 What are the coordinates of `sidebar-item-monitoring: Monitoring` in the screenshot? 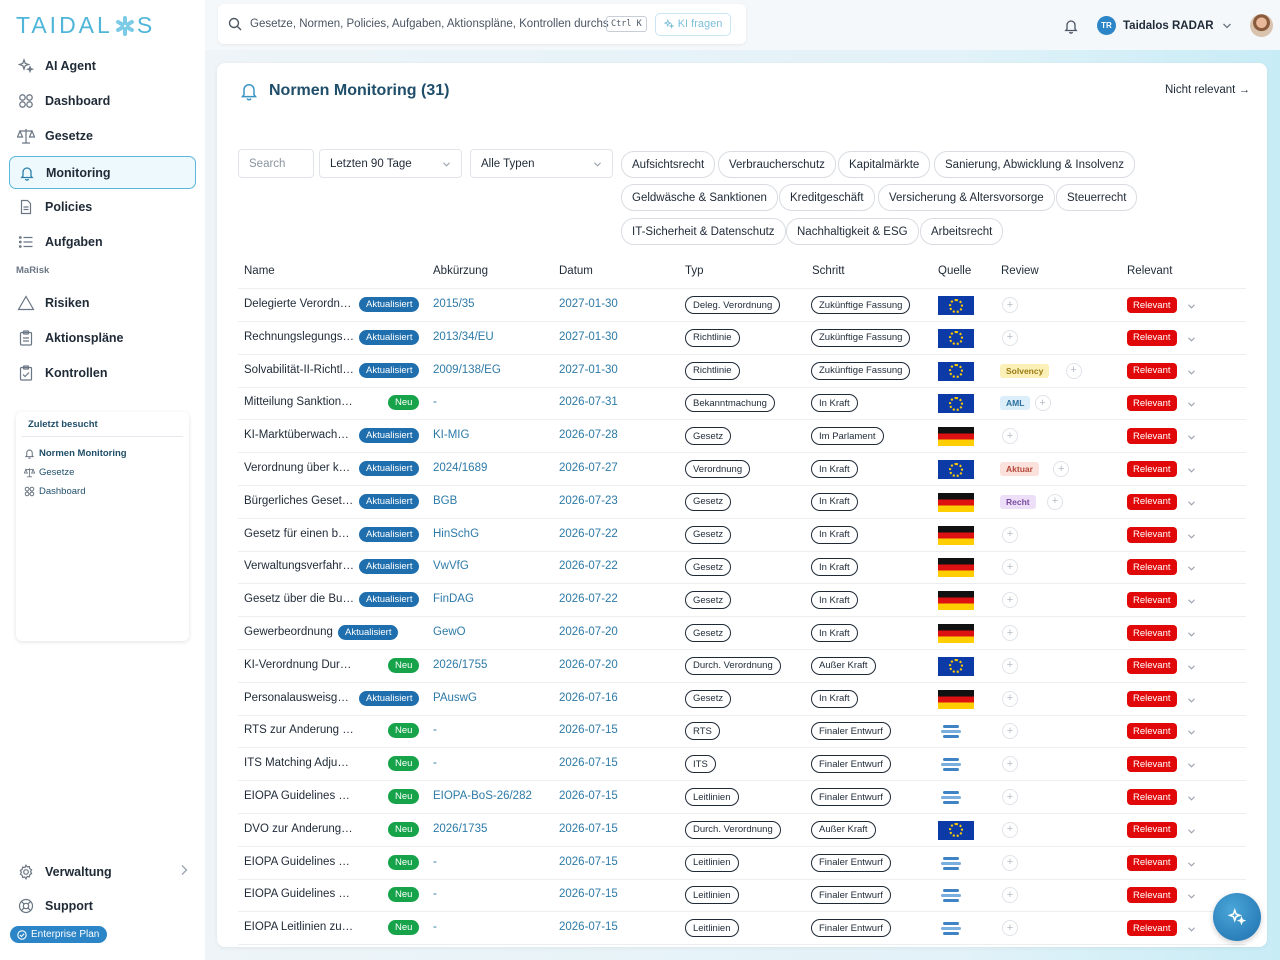 It's located at (102, 172).